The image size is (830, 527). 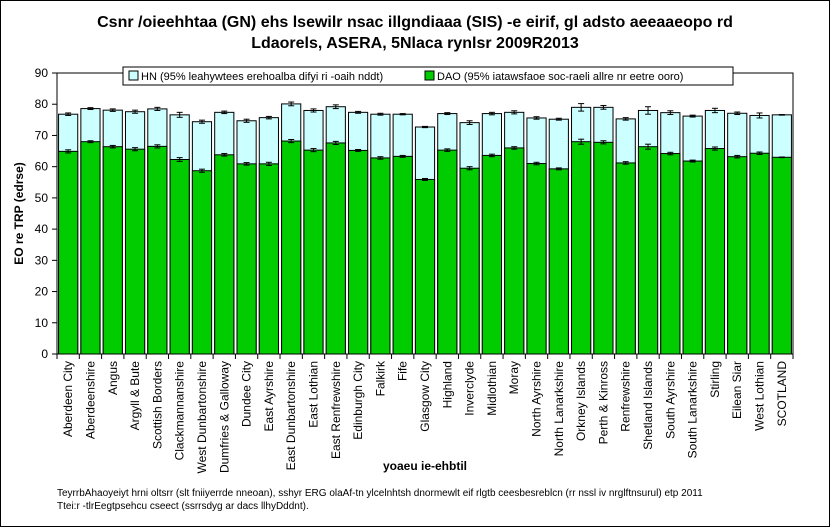 I want to click on x-tick-label: SCOTLAND, so click(x=782, y=394).